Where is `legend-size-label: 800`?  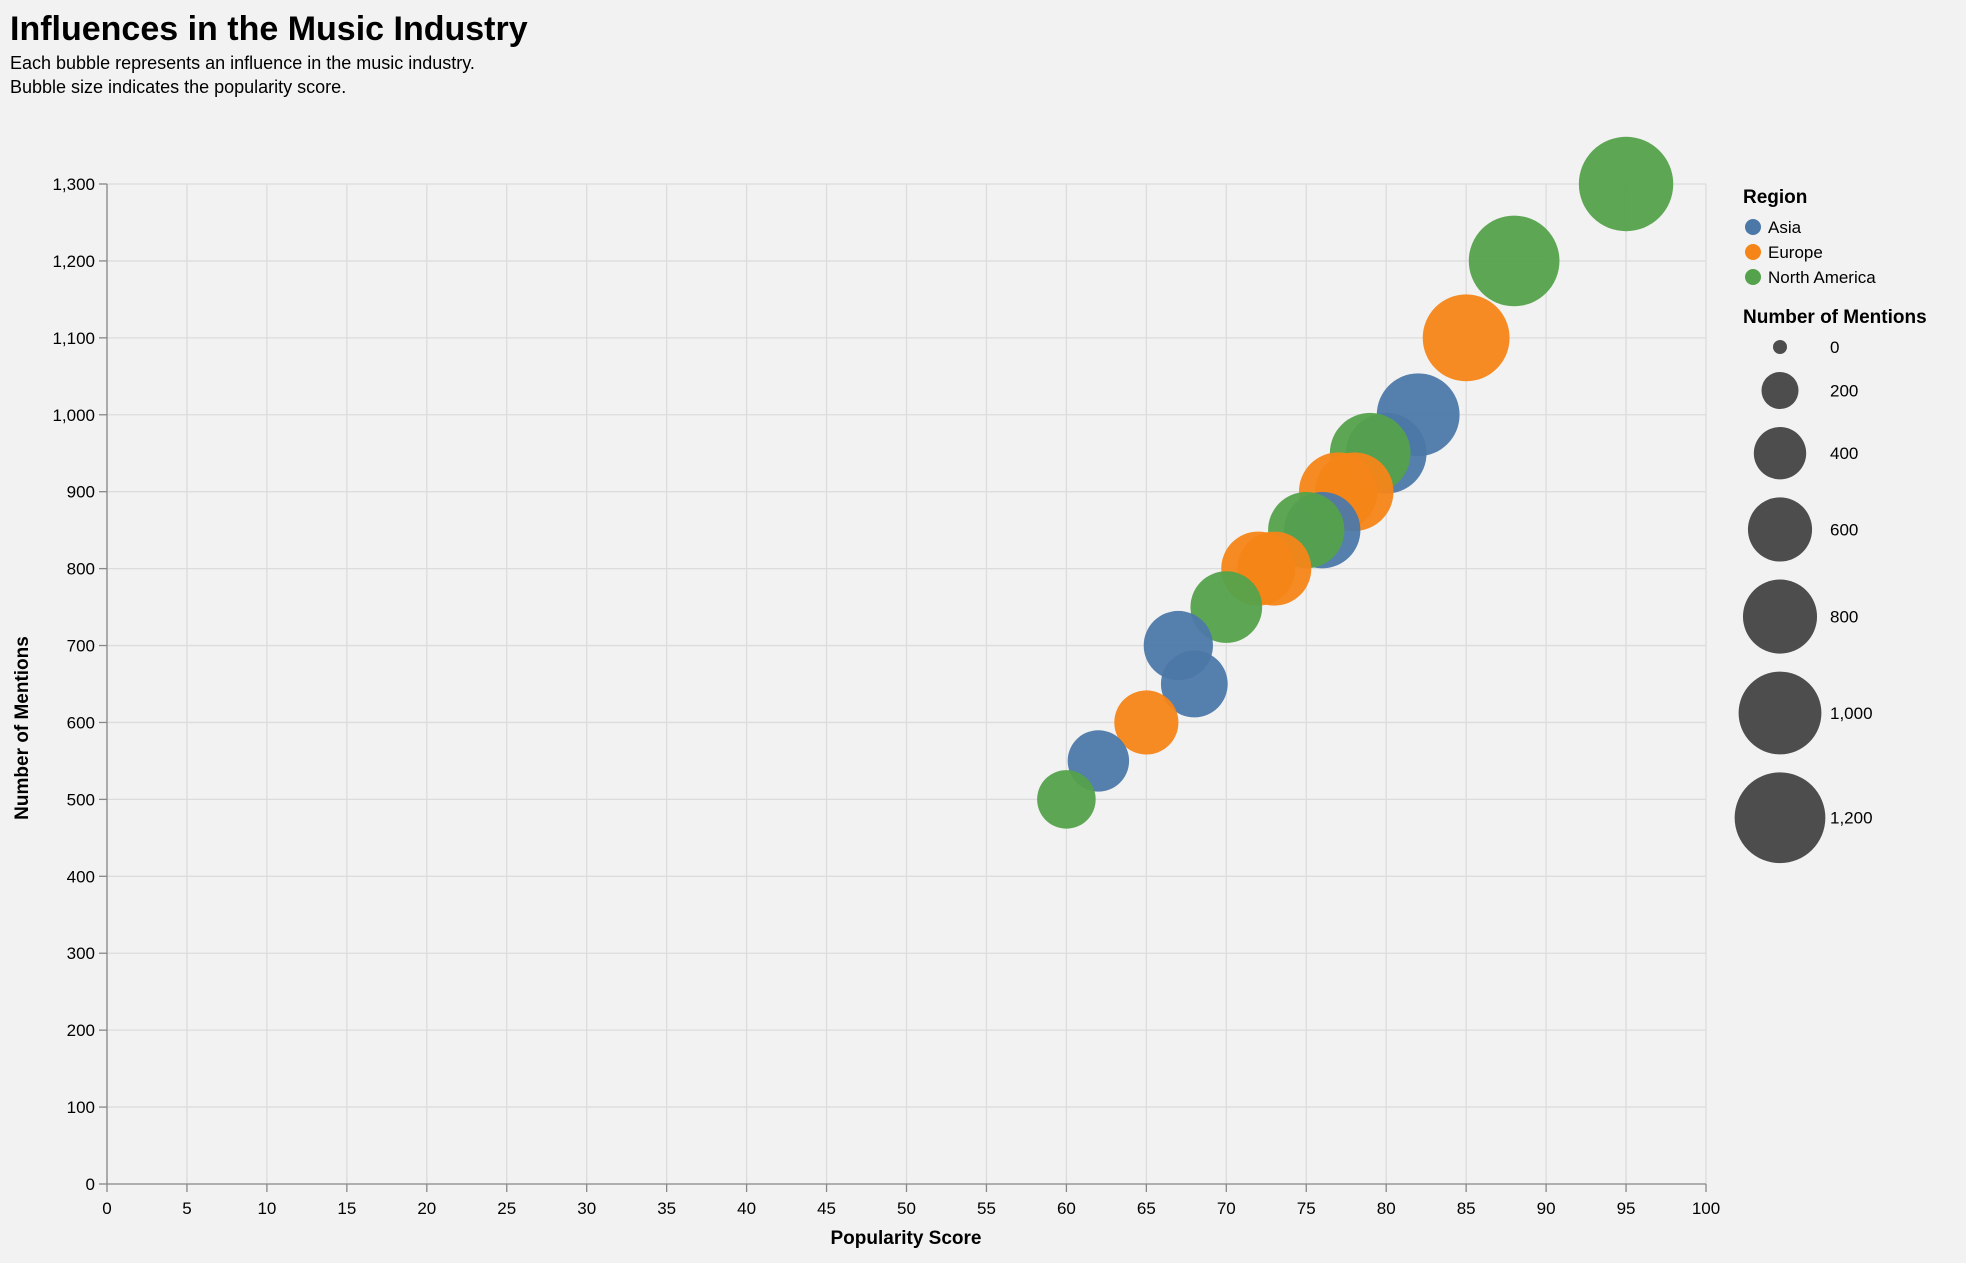 legend-size-label: 800 is located at coordinates (1844, 617).